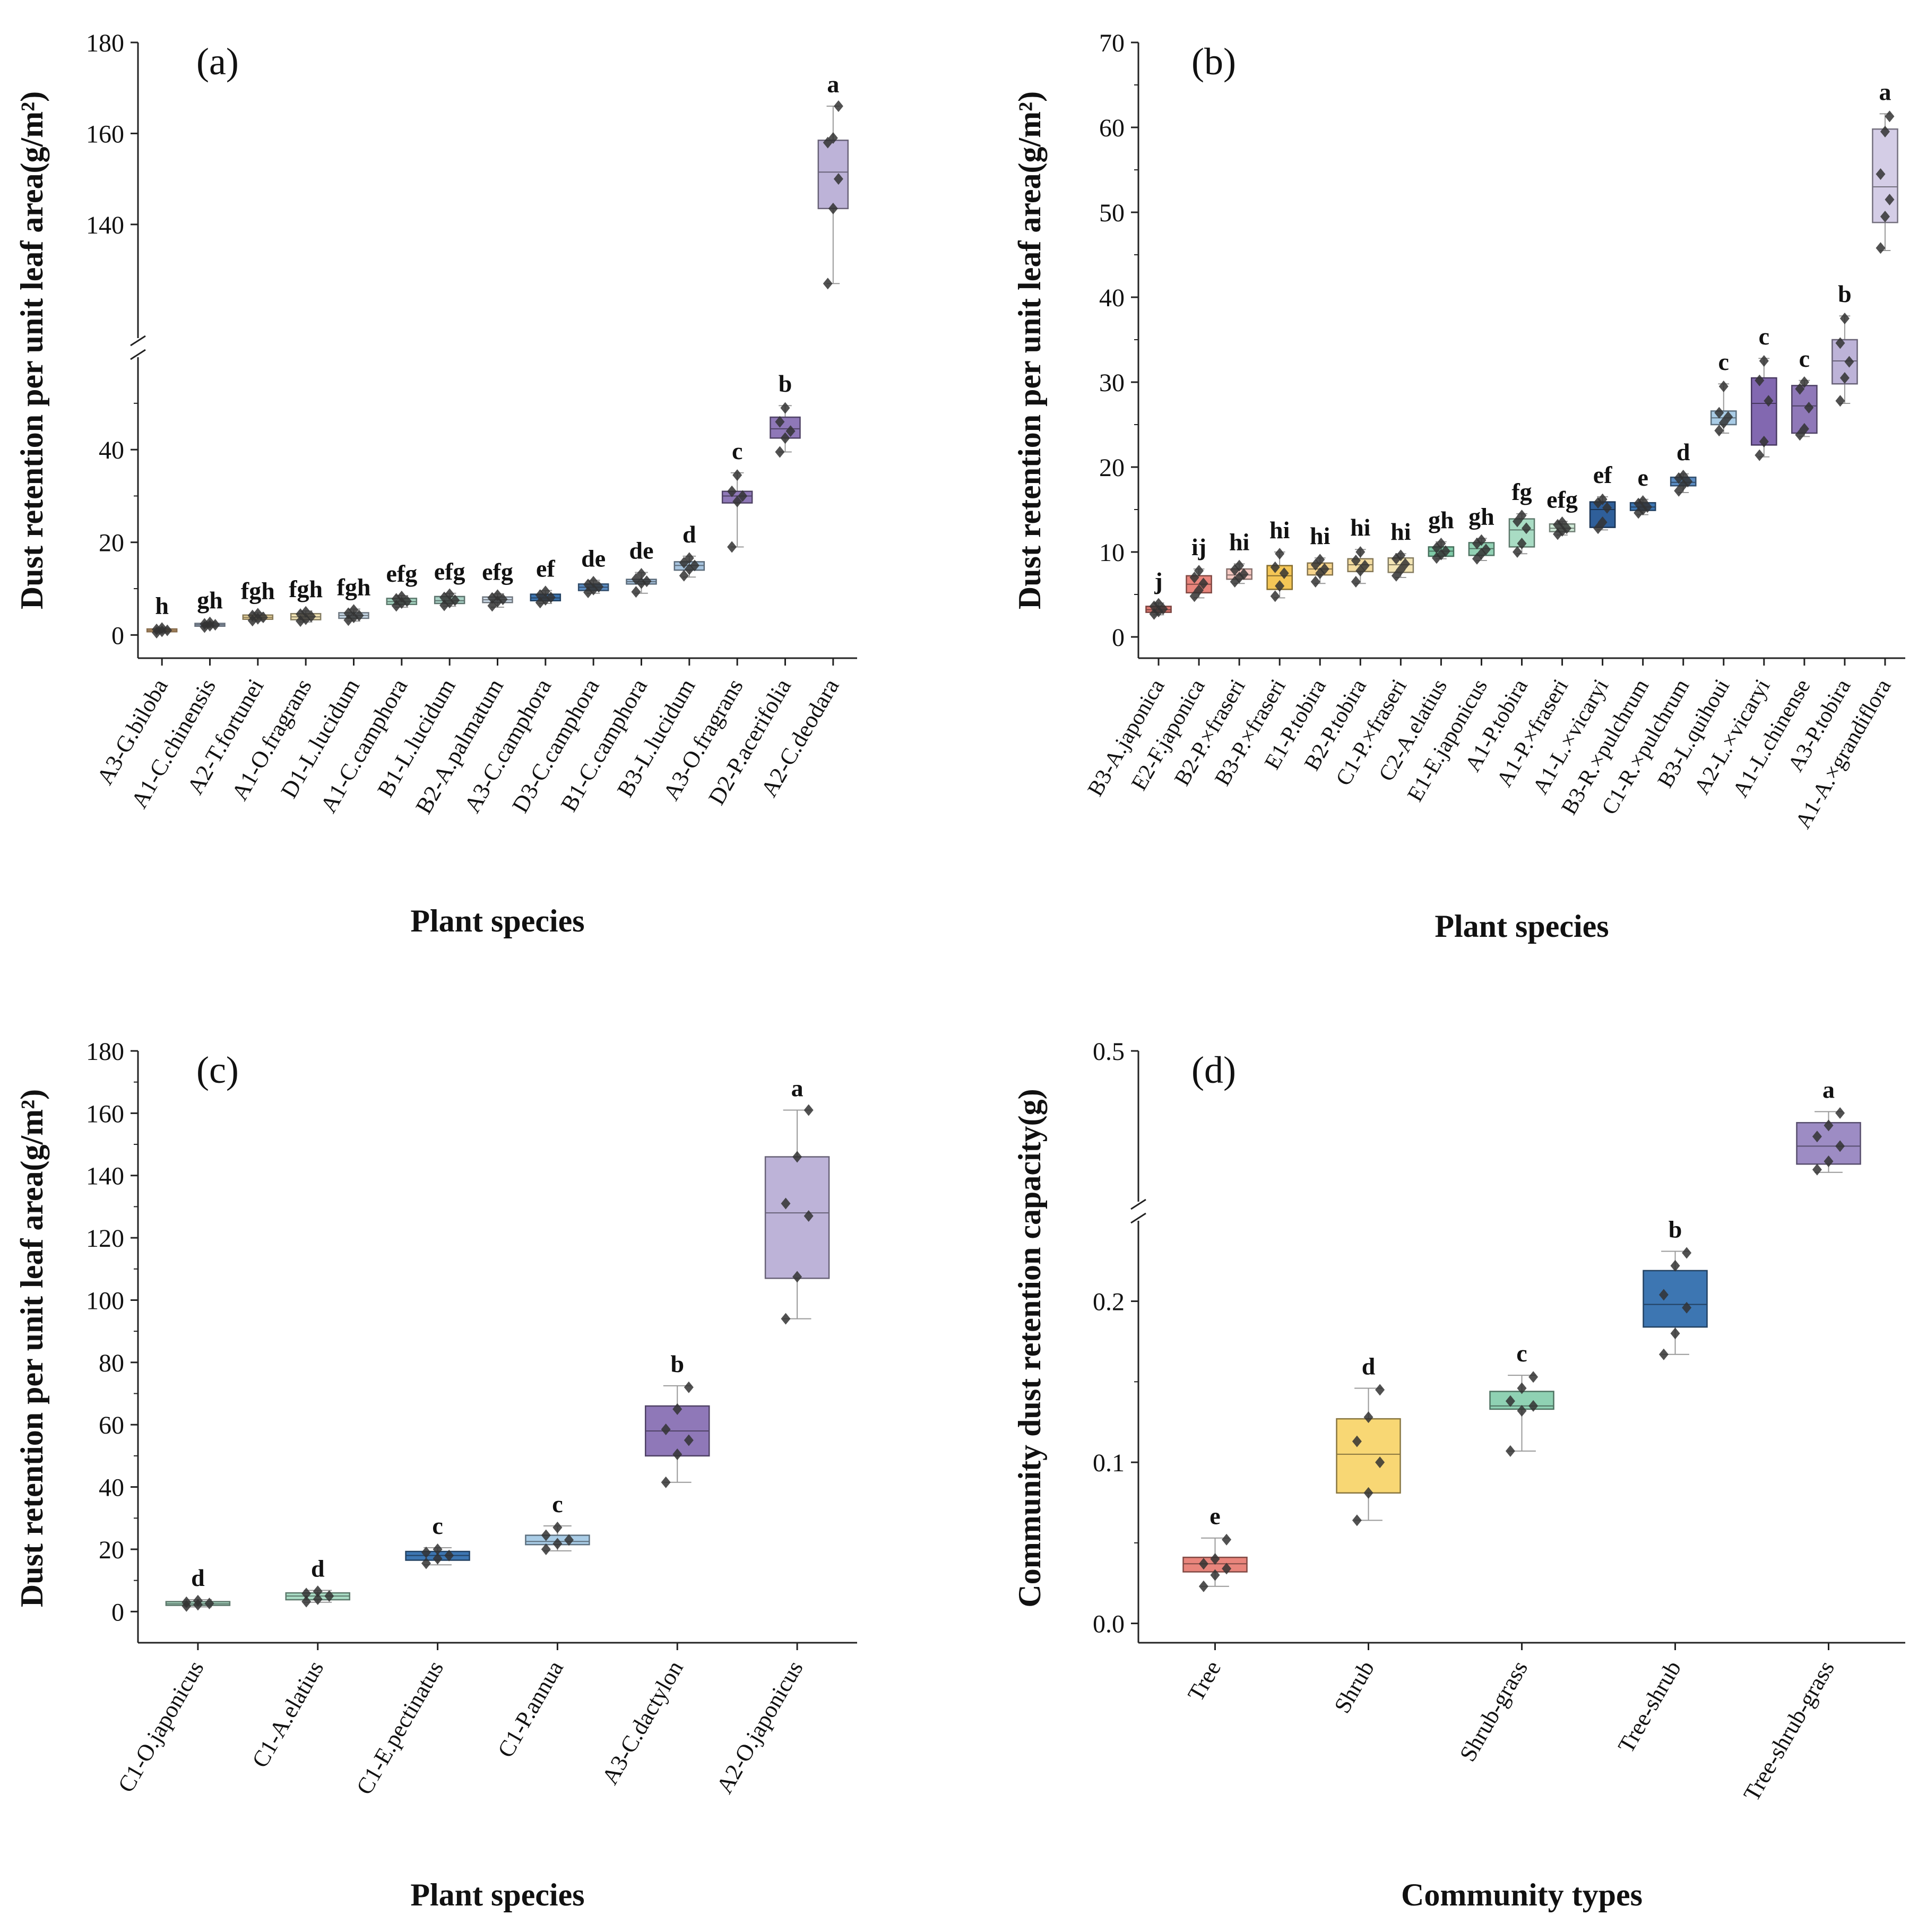 The image size is (1918, 1932). Describe the element at coordinates (545, 568) in the screenshot. I see `significance-letter: ef` at that location.